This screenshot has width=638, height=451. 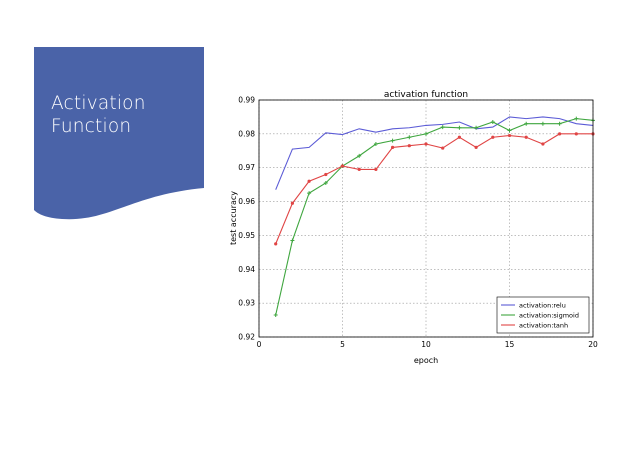 What do you see at coordinates (246, 201) in the screenshot?
I see `y-tick-label: 0.96` at bounding box center [246, 201].